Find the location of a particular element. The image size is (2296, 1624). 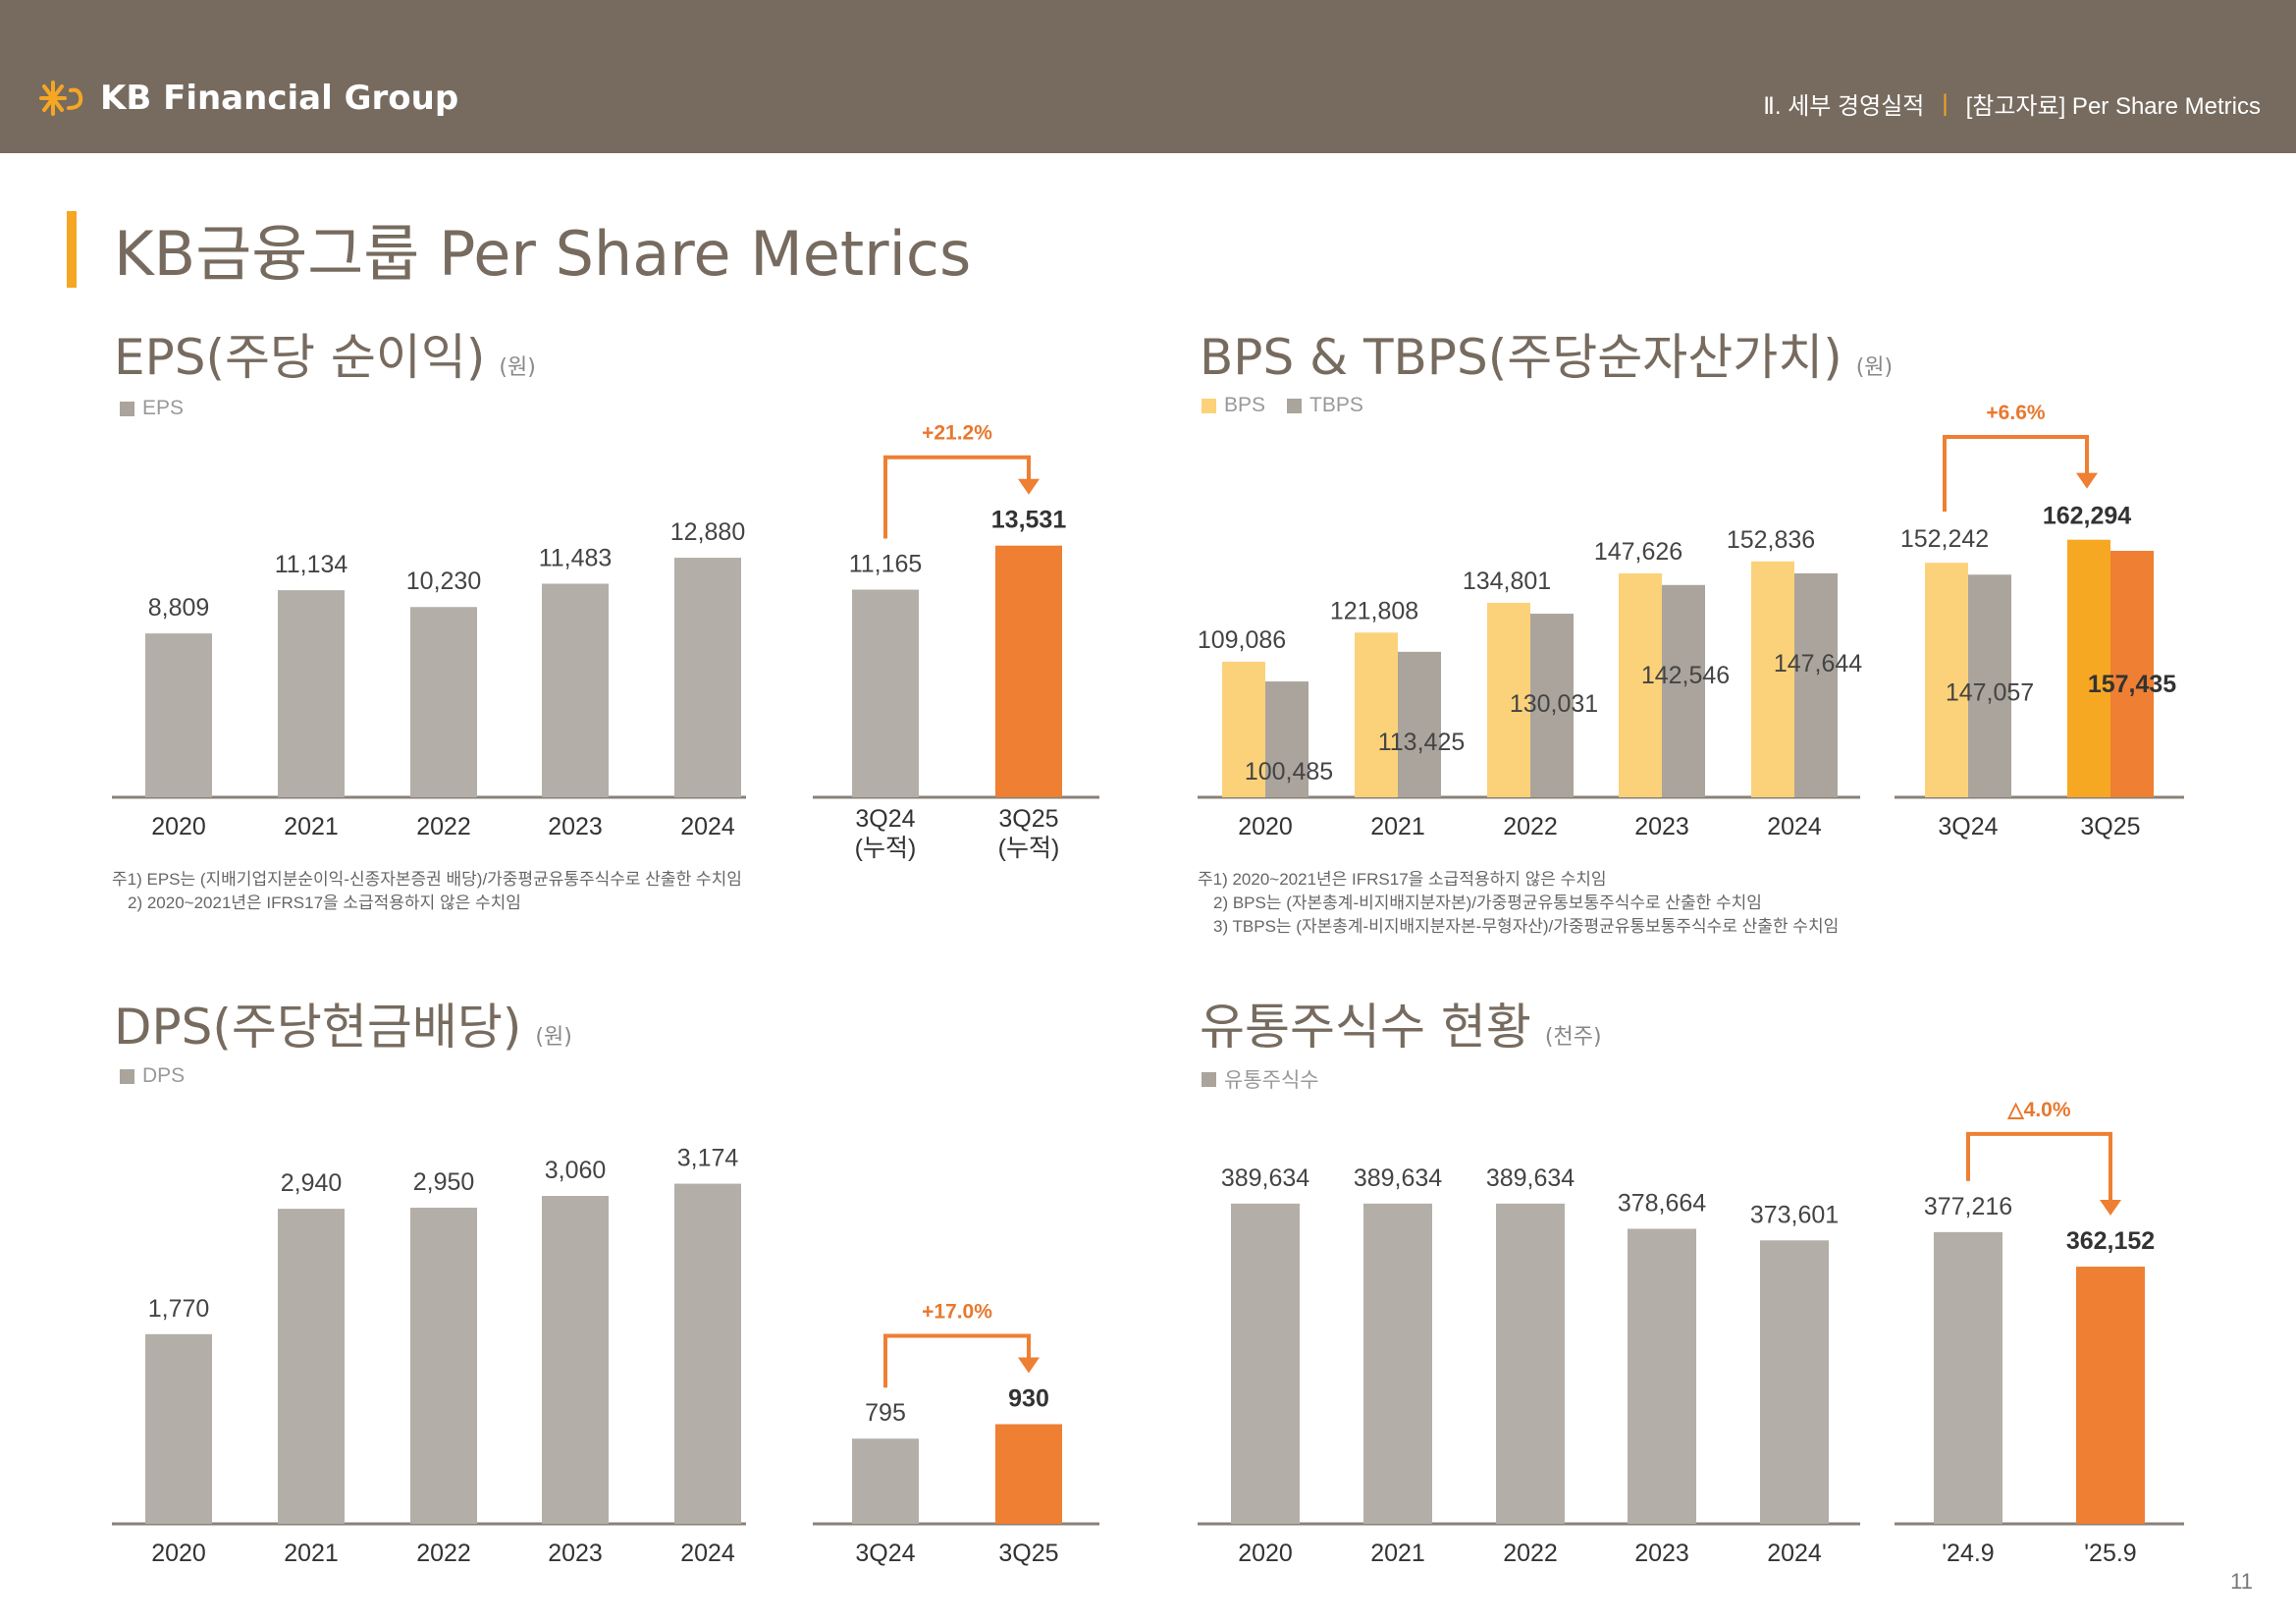

shares-tick-label: 2021 is located at coordinates (1397, 1553).